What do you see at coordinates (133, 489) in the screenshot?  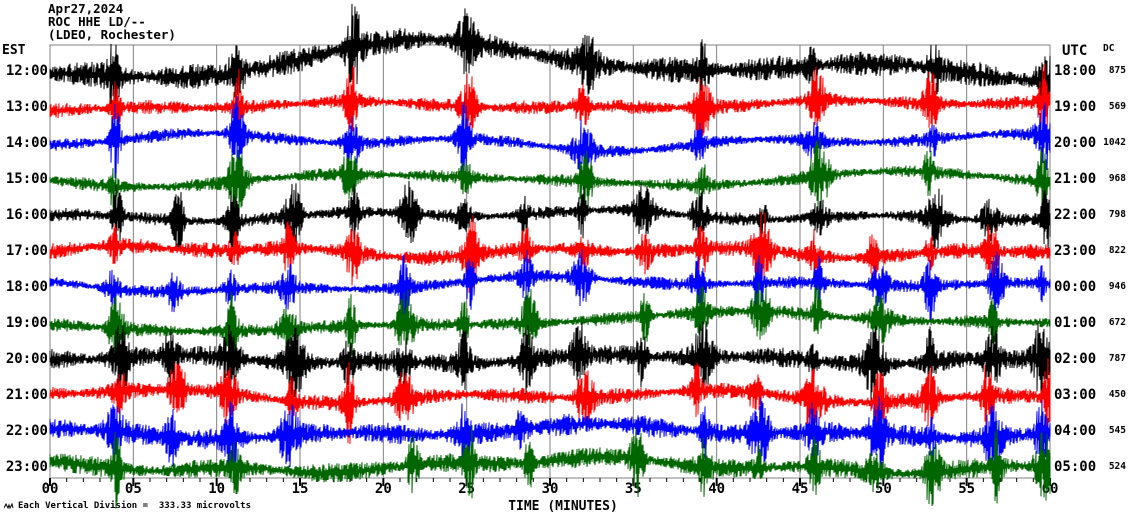 I see `x-tick-label: 05` at bounding box center [133, 489].